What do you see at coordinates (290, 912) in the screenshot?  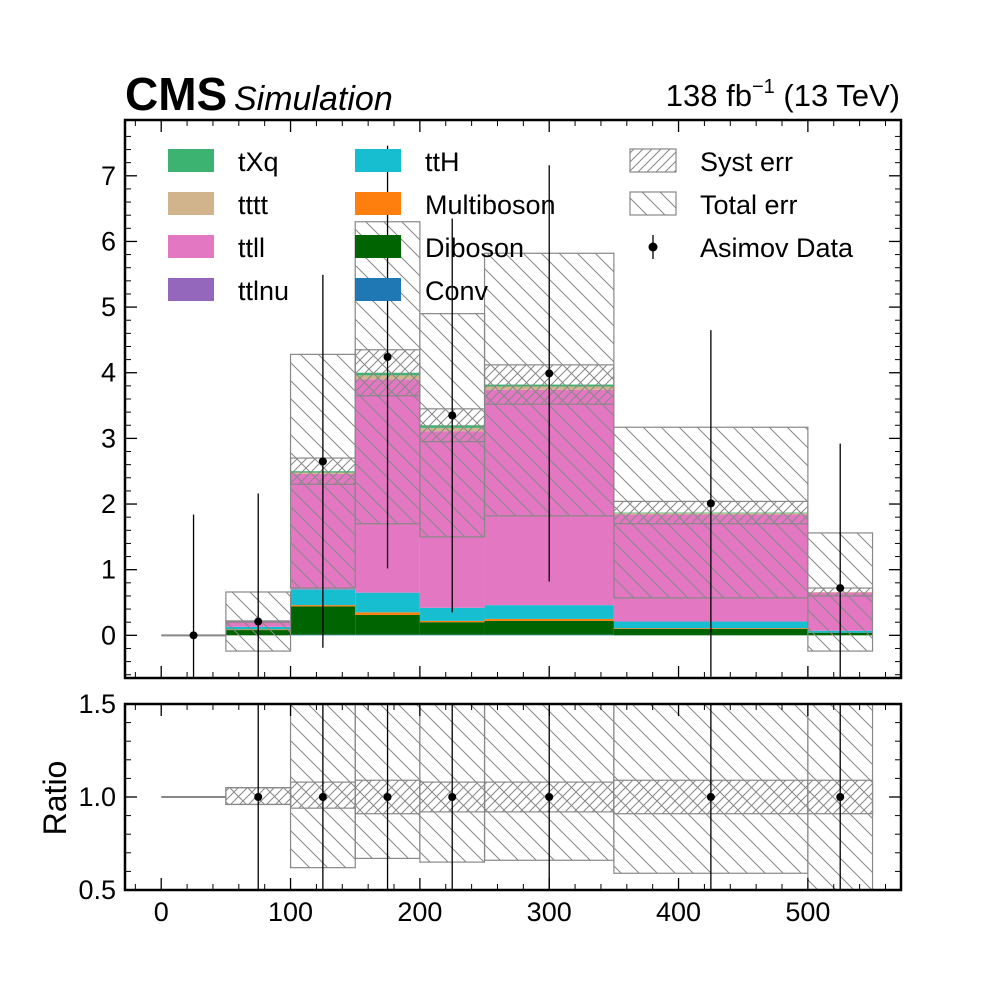 I see `x-tick-label-1: 100` at bounding box center [290, 912].